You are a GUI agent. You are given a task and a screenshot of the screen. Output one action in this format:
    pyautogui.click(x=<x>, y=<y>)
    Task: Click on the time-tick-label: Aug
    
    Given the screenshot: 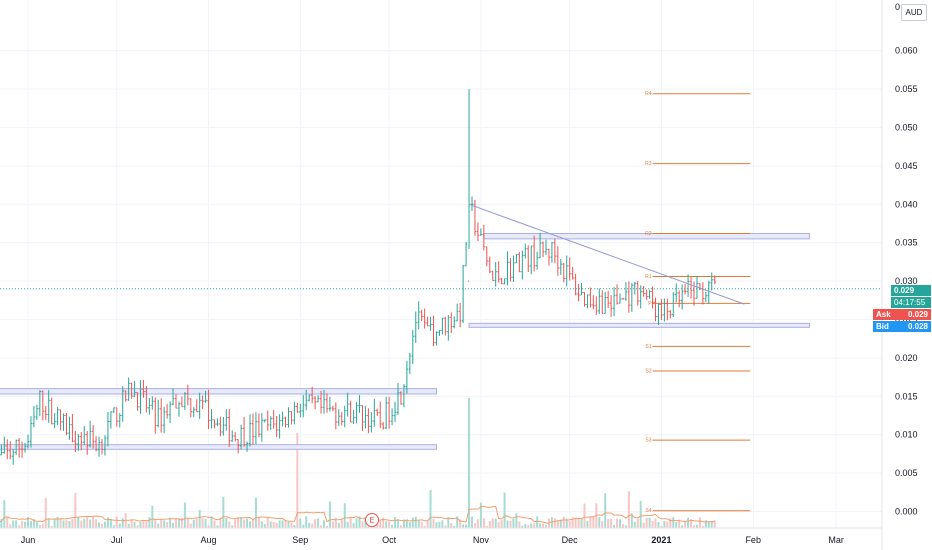 What is the action you would take?
    pyautogui.click(x=209, y=540)
    